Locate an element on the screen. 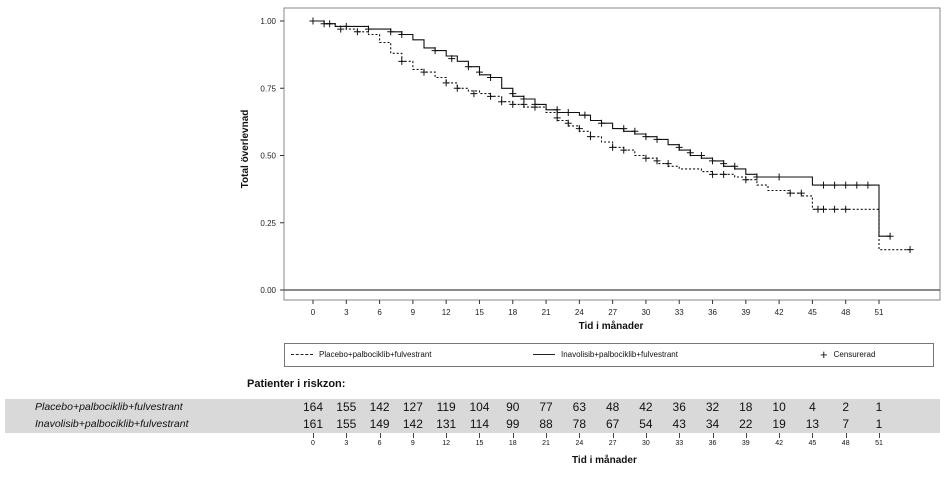  legend-label-censored: Censurerad is located at coordinates (854, 354).